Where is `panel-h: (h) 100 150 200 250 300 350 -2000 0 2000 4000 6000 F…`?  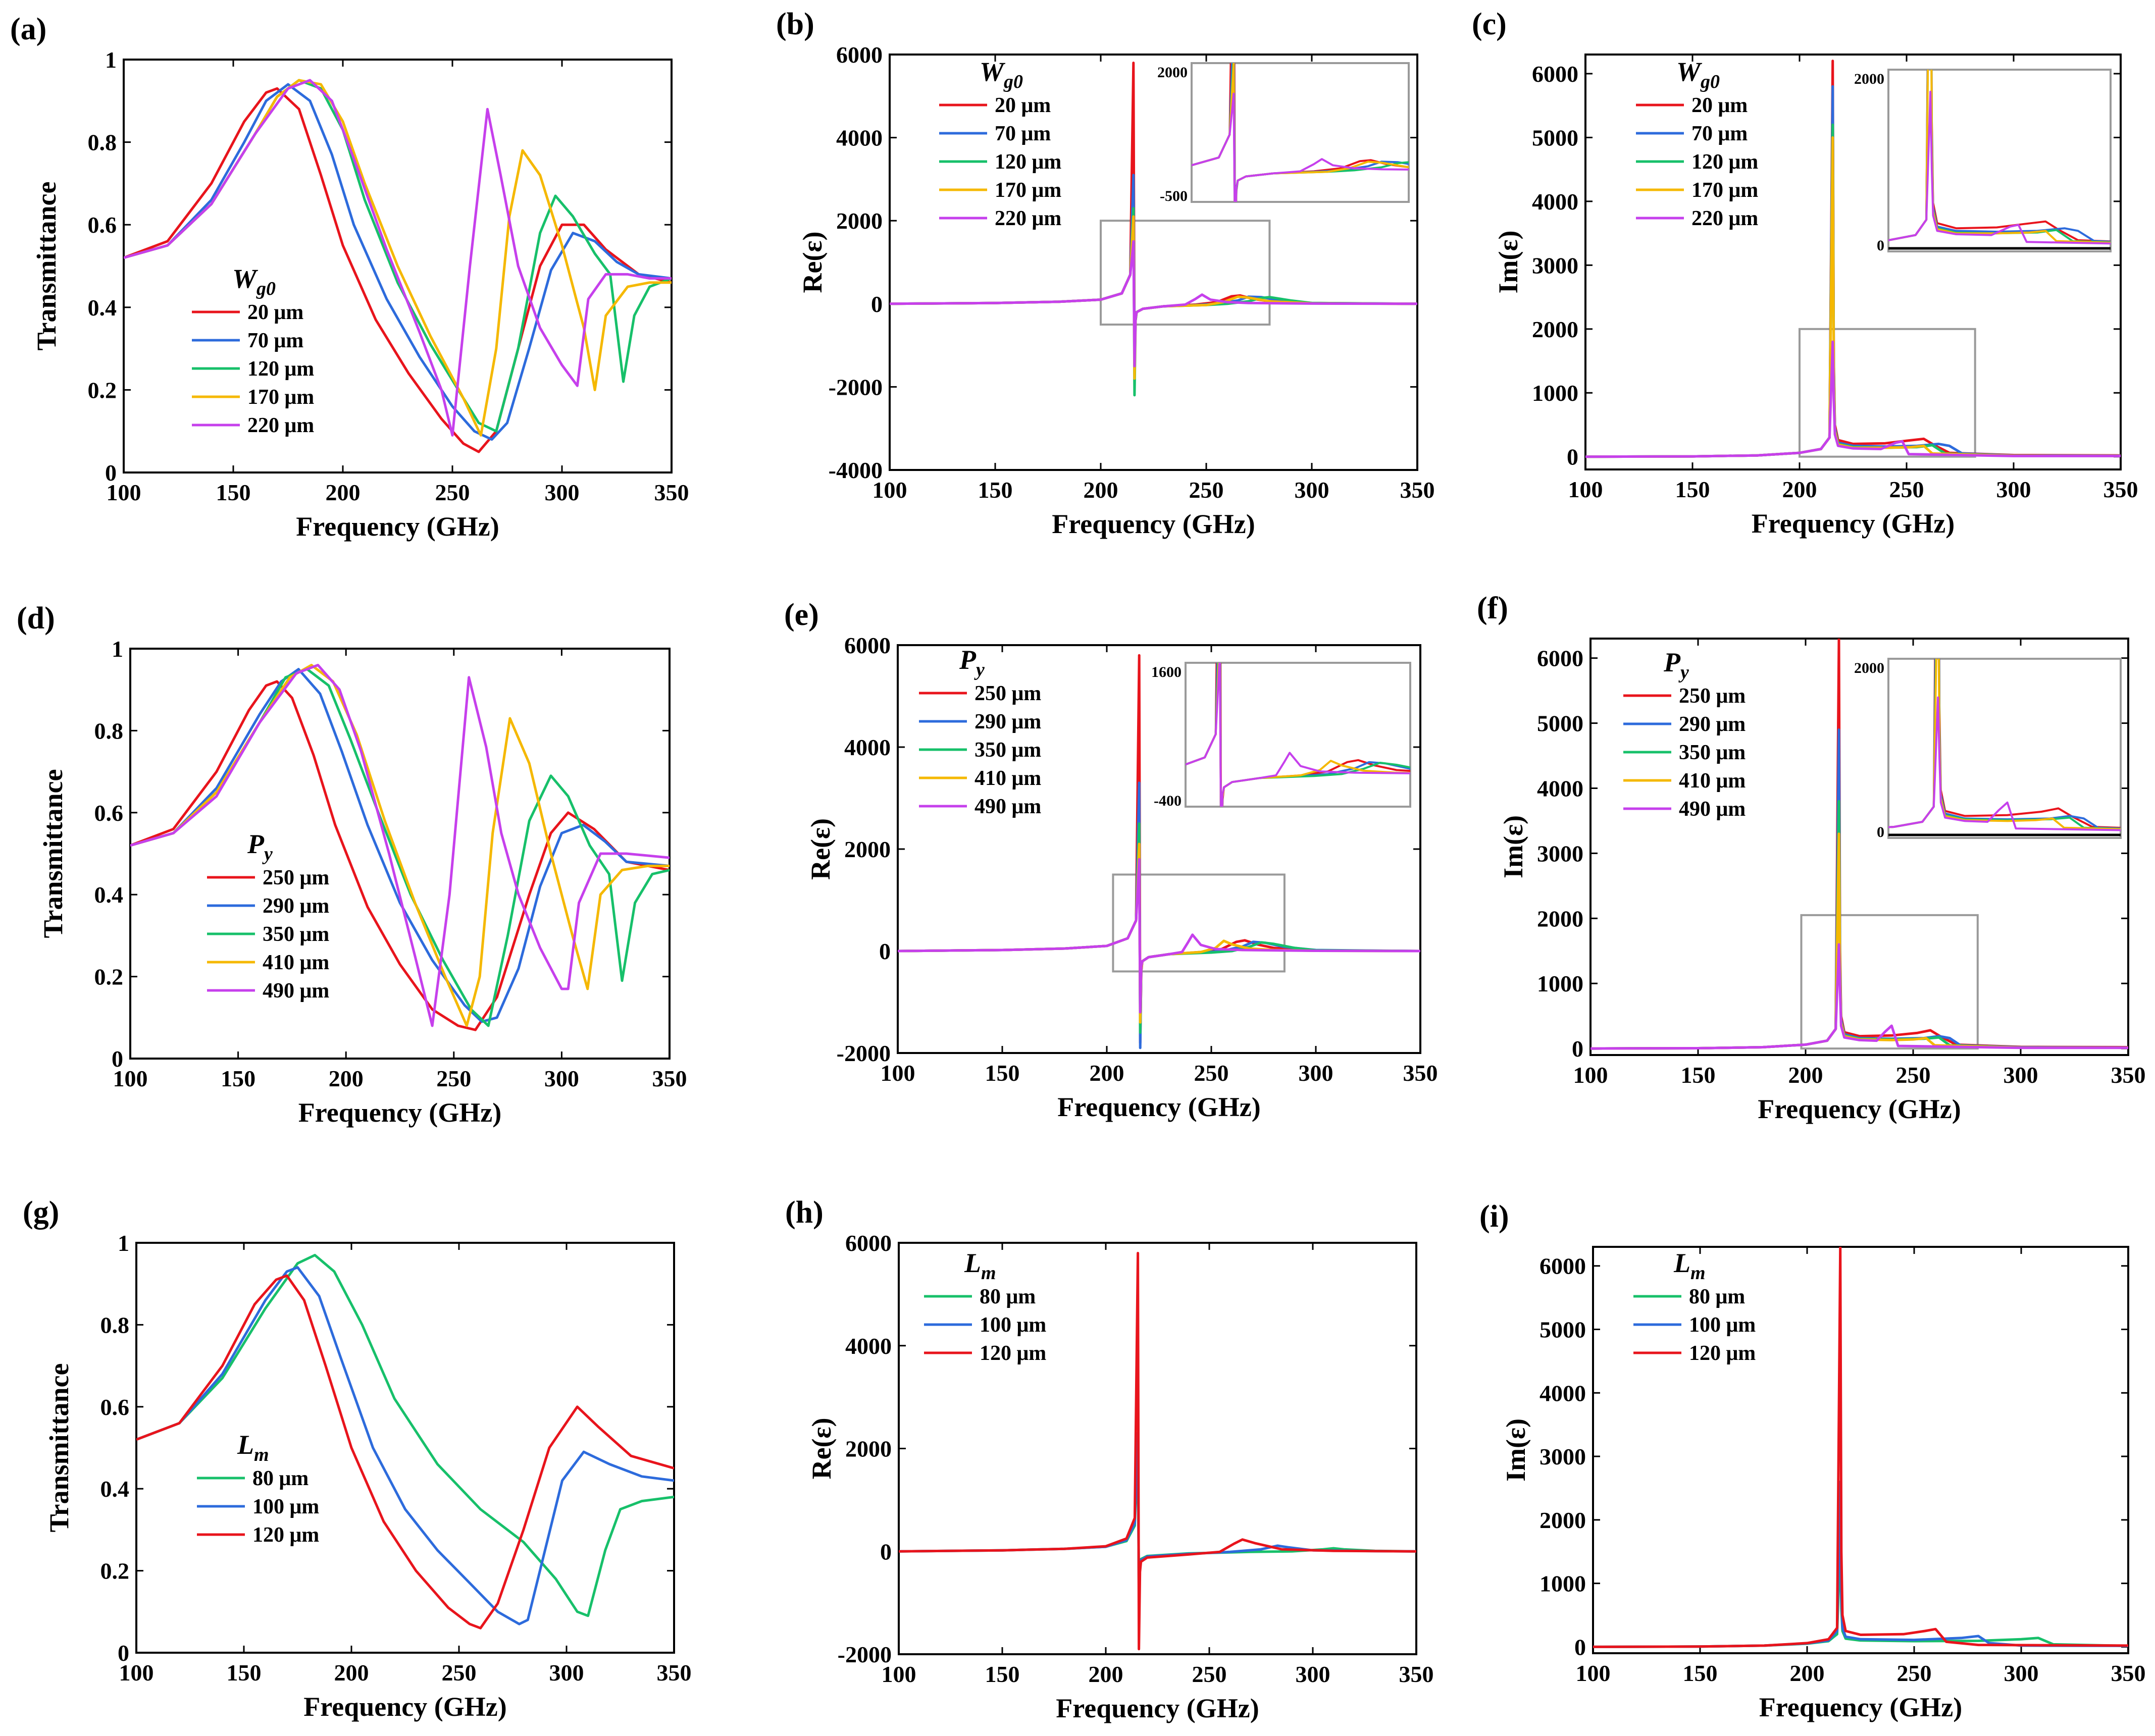 panel-h: (h) 100 150 200 250 300 350 -2000 0 2000 4000 6000 F… is located at coordinates (1109, 1459).